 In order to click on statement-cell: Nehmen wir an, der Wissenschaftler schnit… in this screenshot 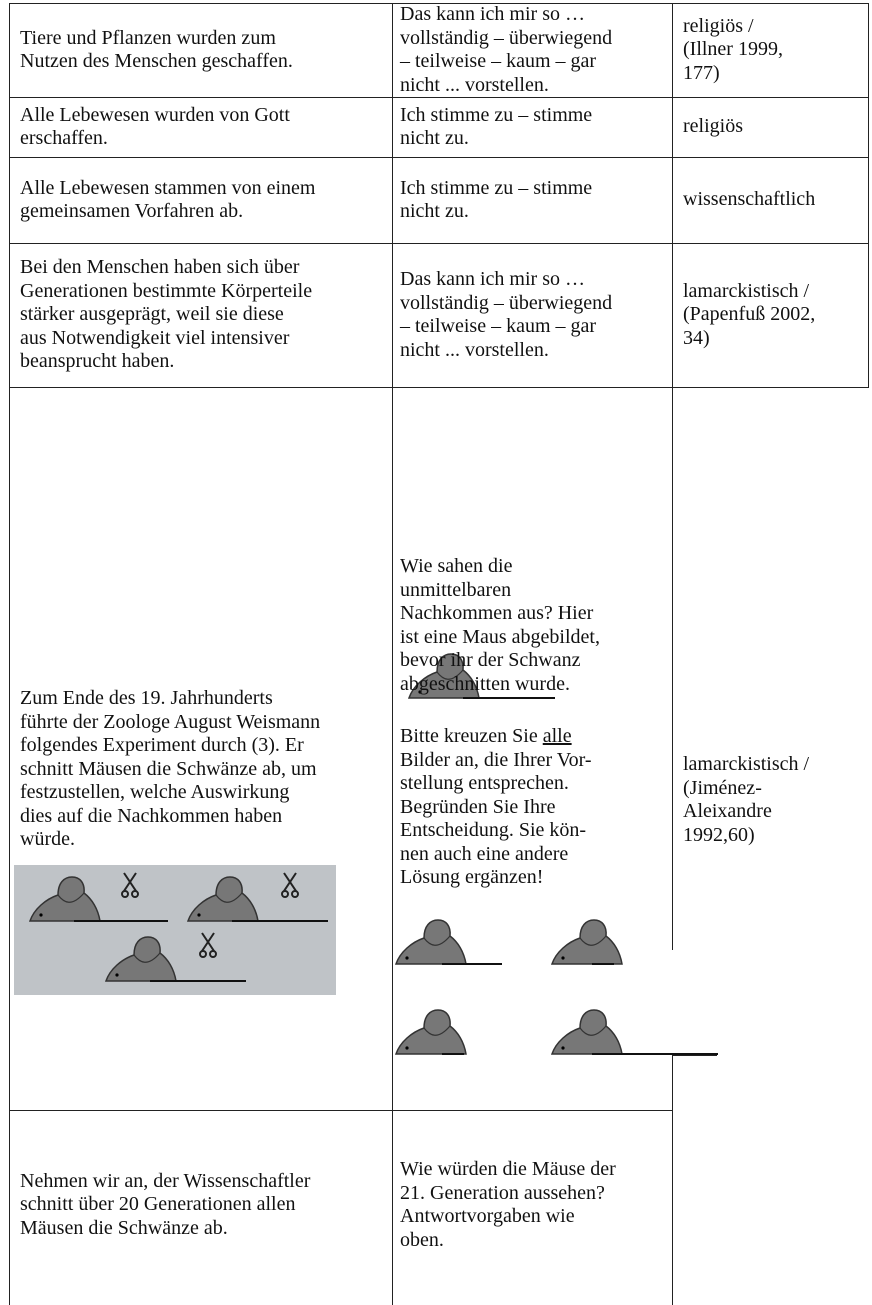, I will do `click(200, 1205)`.